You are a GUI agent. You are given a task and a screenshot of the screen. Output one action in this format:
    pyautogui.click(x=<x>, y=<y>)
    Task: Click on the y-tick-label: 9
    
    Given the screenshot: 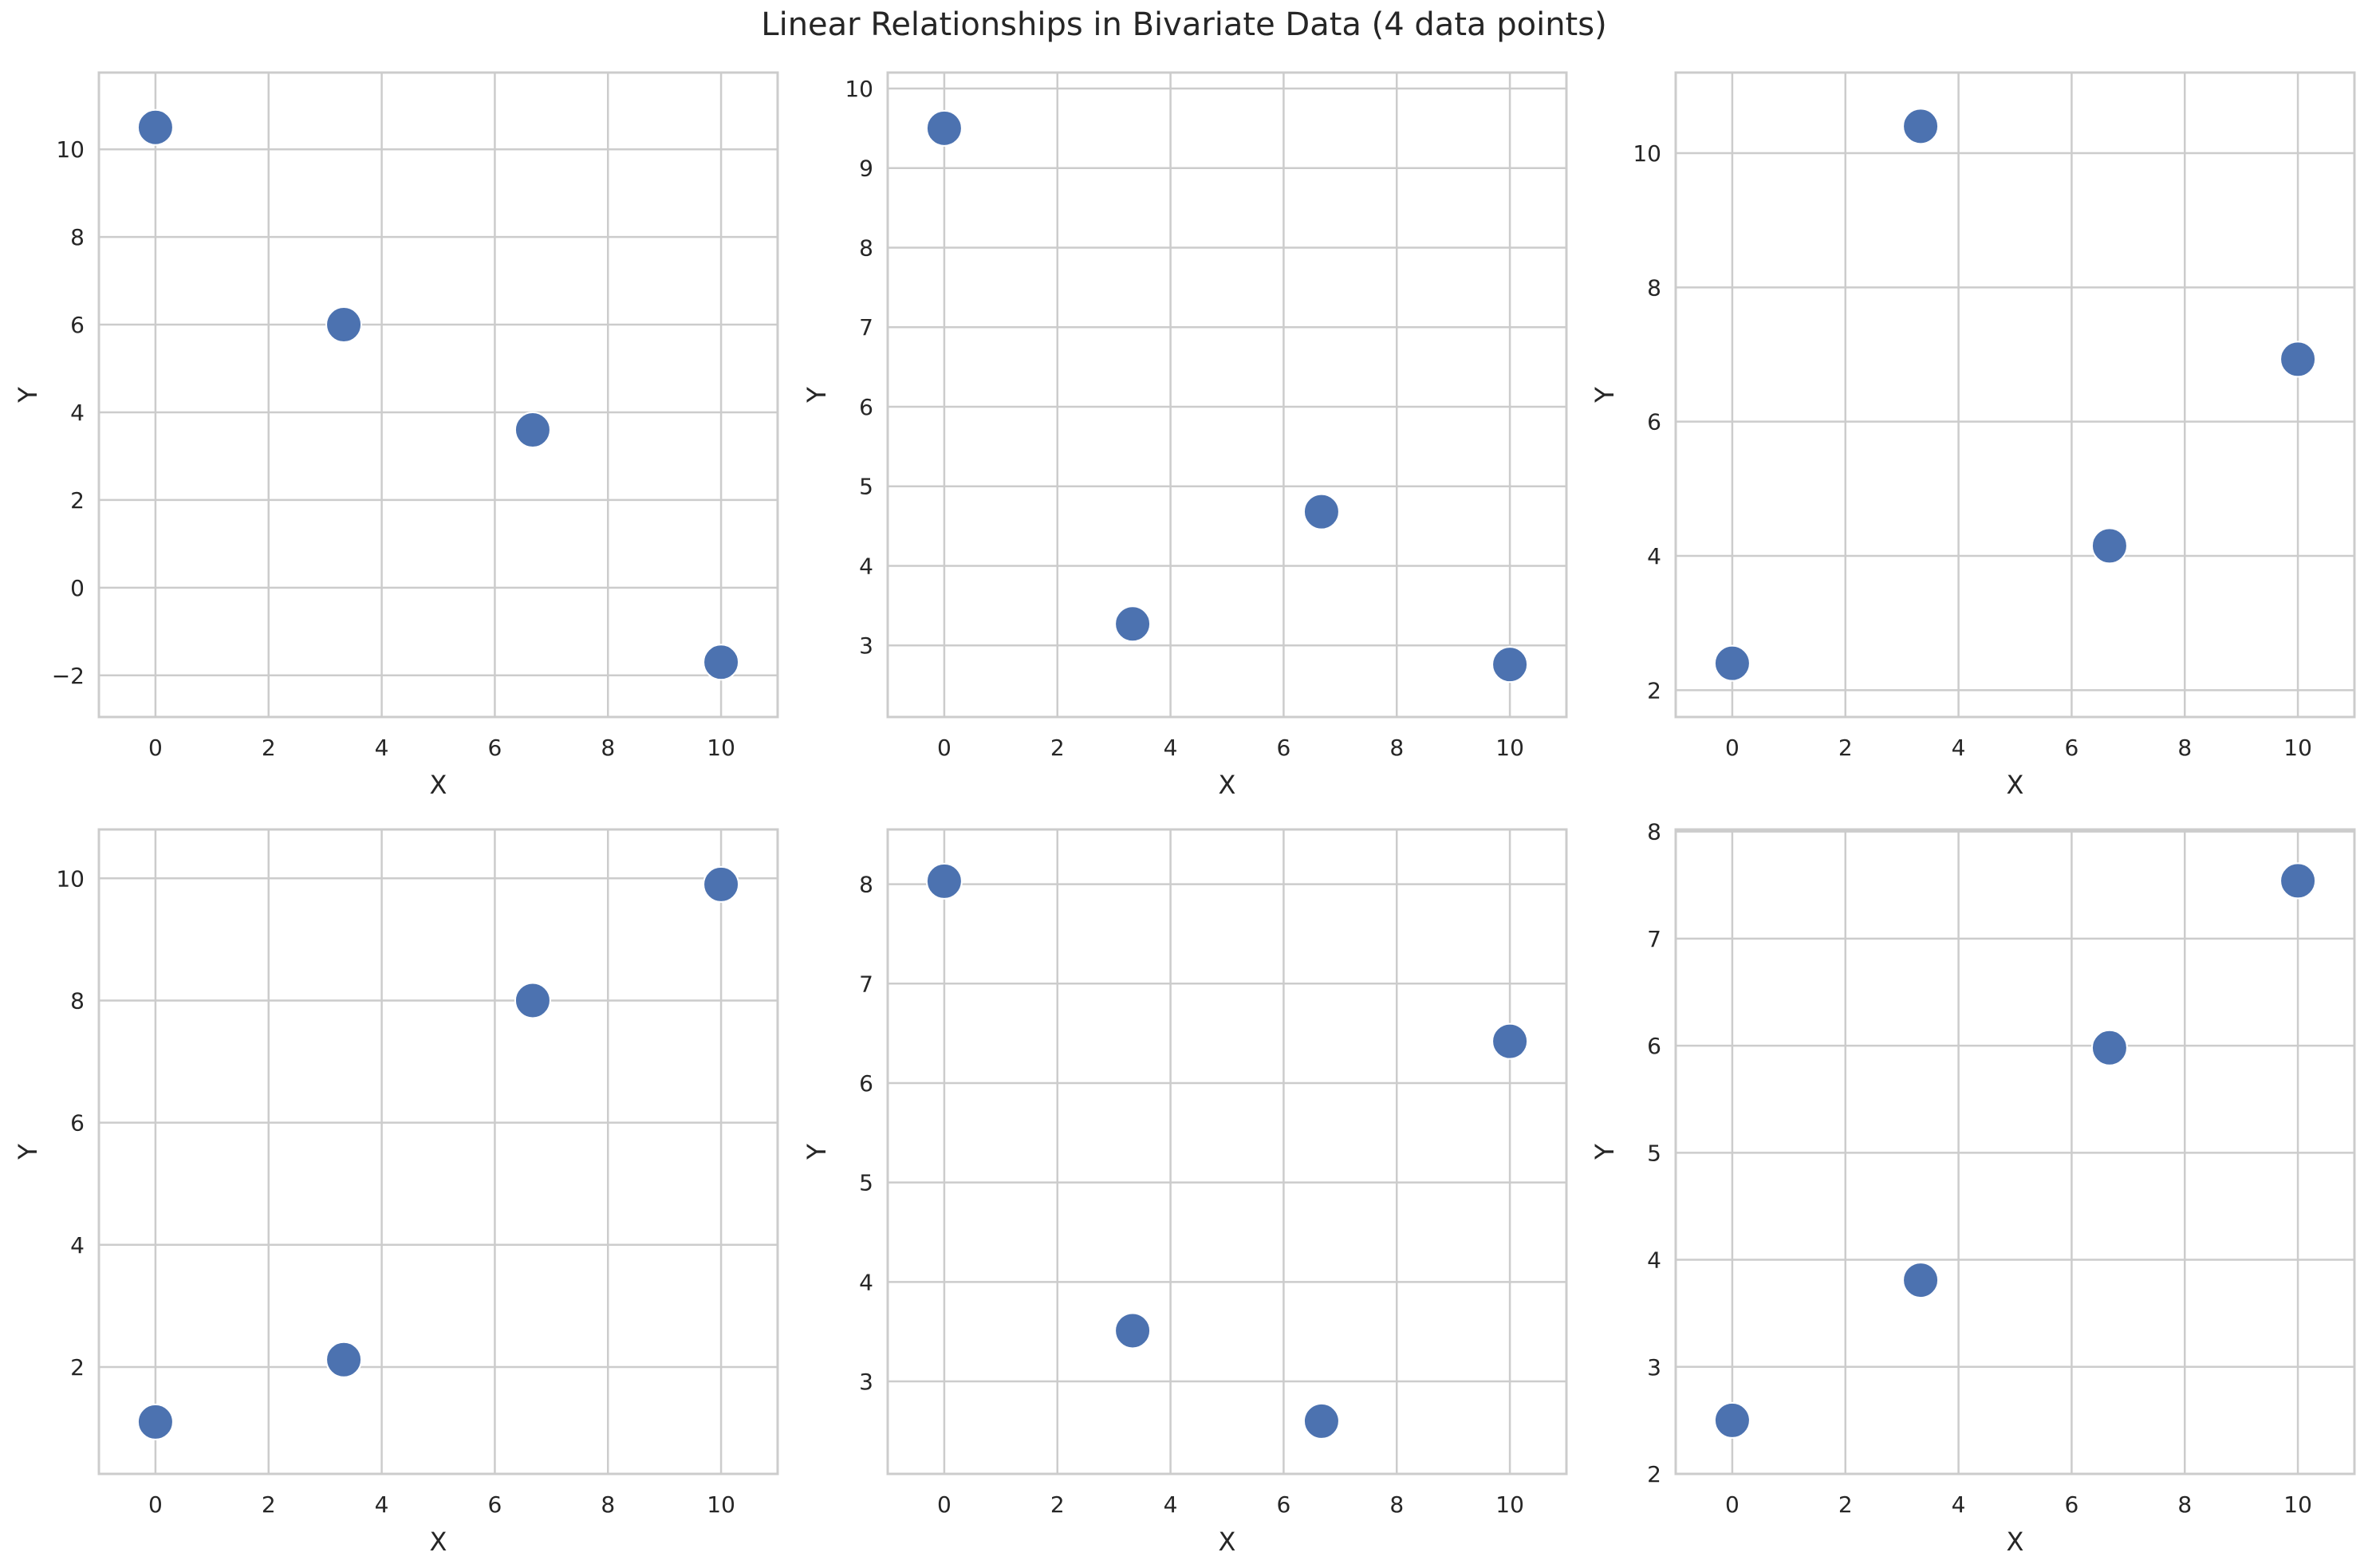 What is the action you would take?
    pyautogui.click(x=866, y=169)
    